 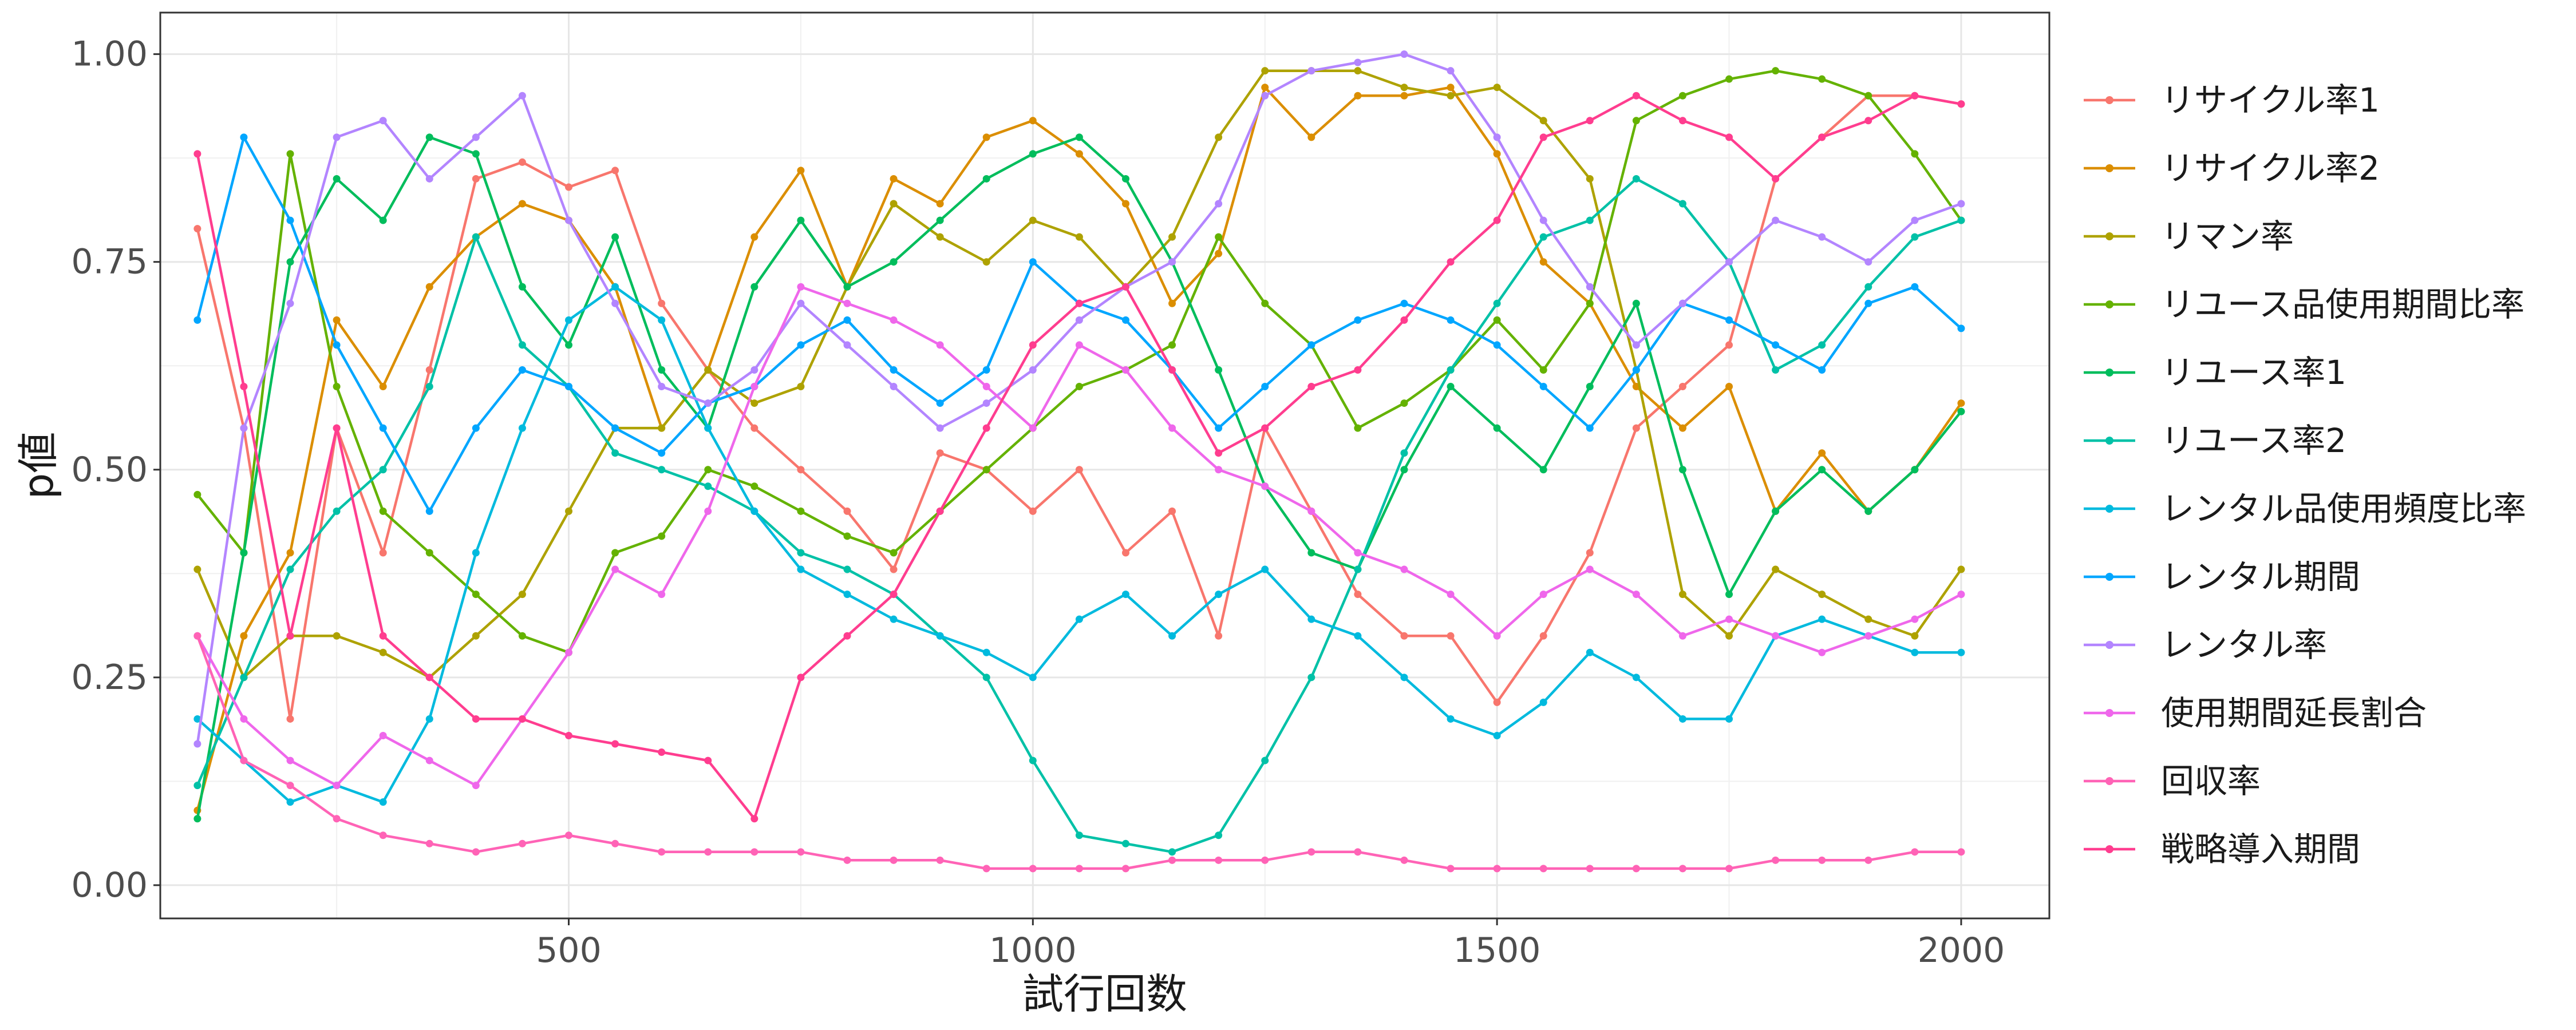 I want to click on x-tick-label: 500, so click(x=569, y=950).